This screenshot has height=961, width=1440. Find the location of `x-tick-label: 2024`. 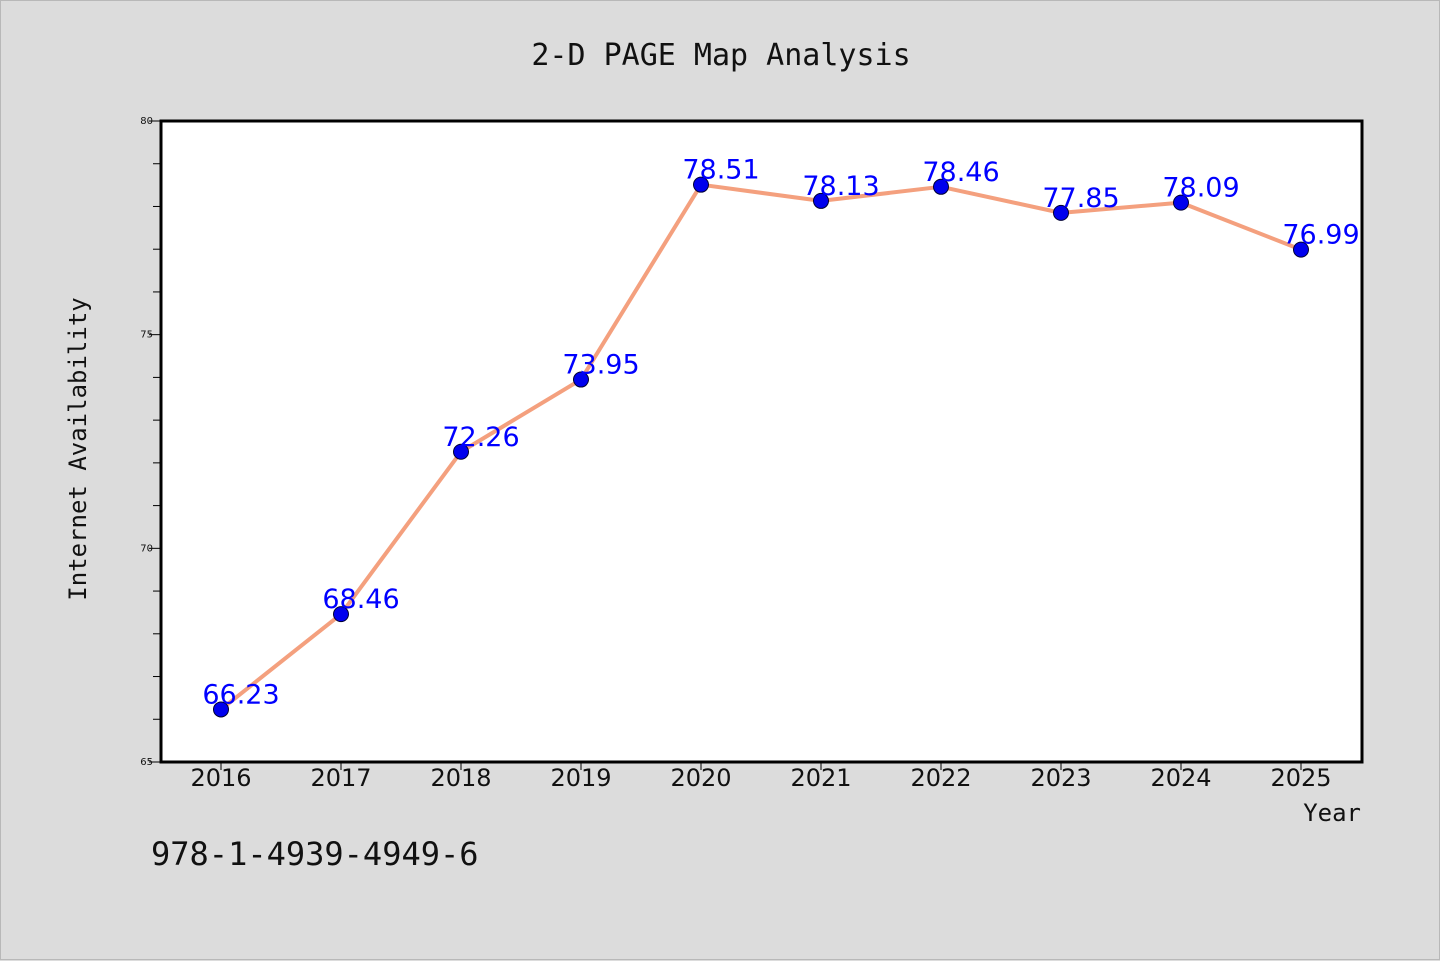

x-tick-label: 2024 is located at coordinates (1180, 778).